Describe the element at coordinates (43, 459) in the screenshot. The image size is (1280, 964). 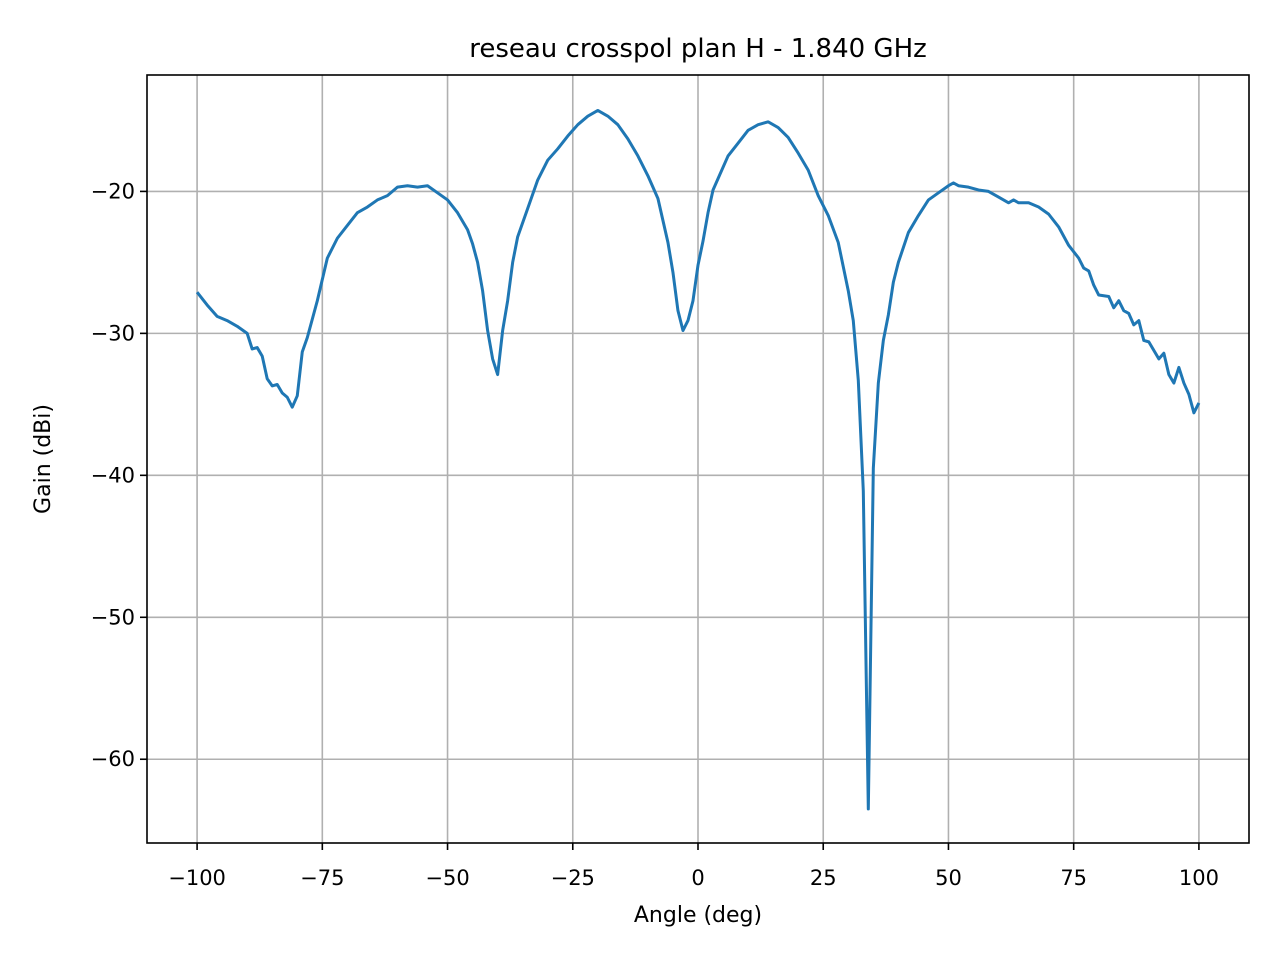
I see `y-axis-label: Gain (dBi)` at that location.